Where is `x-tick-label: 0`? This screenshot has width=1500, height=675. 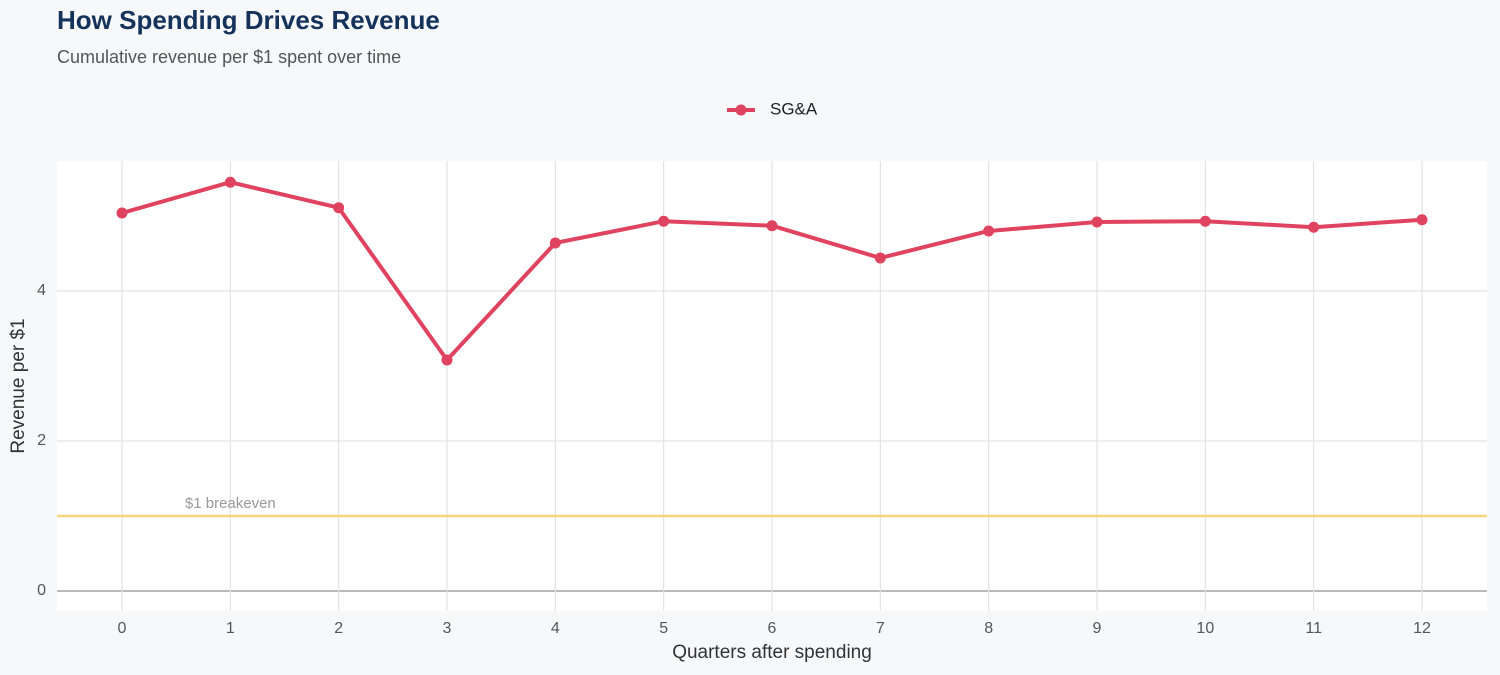 x-tick-label: 0 is located at coordinates (122, 628).